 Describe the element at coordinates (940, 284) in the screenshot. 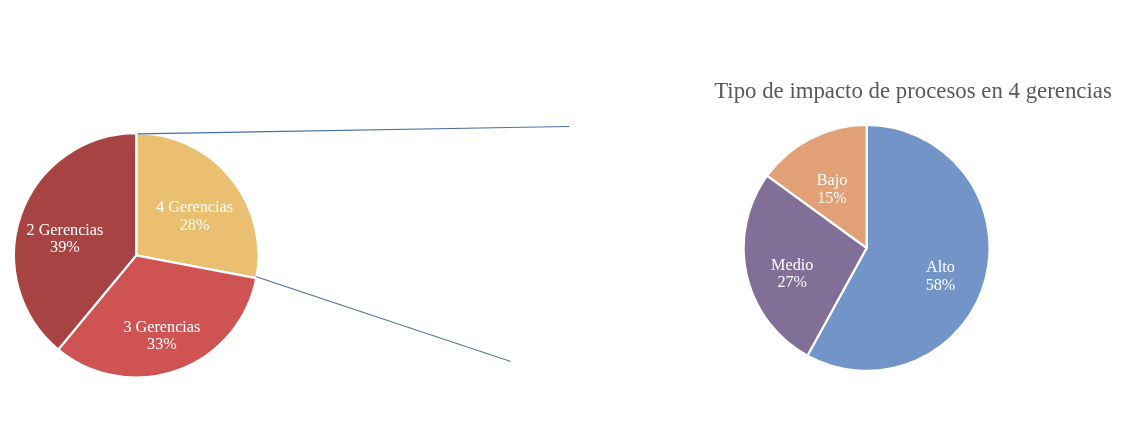

I see `data-label: 58%` at that location.